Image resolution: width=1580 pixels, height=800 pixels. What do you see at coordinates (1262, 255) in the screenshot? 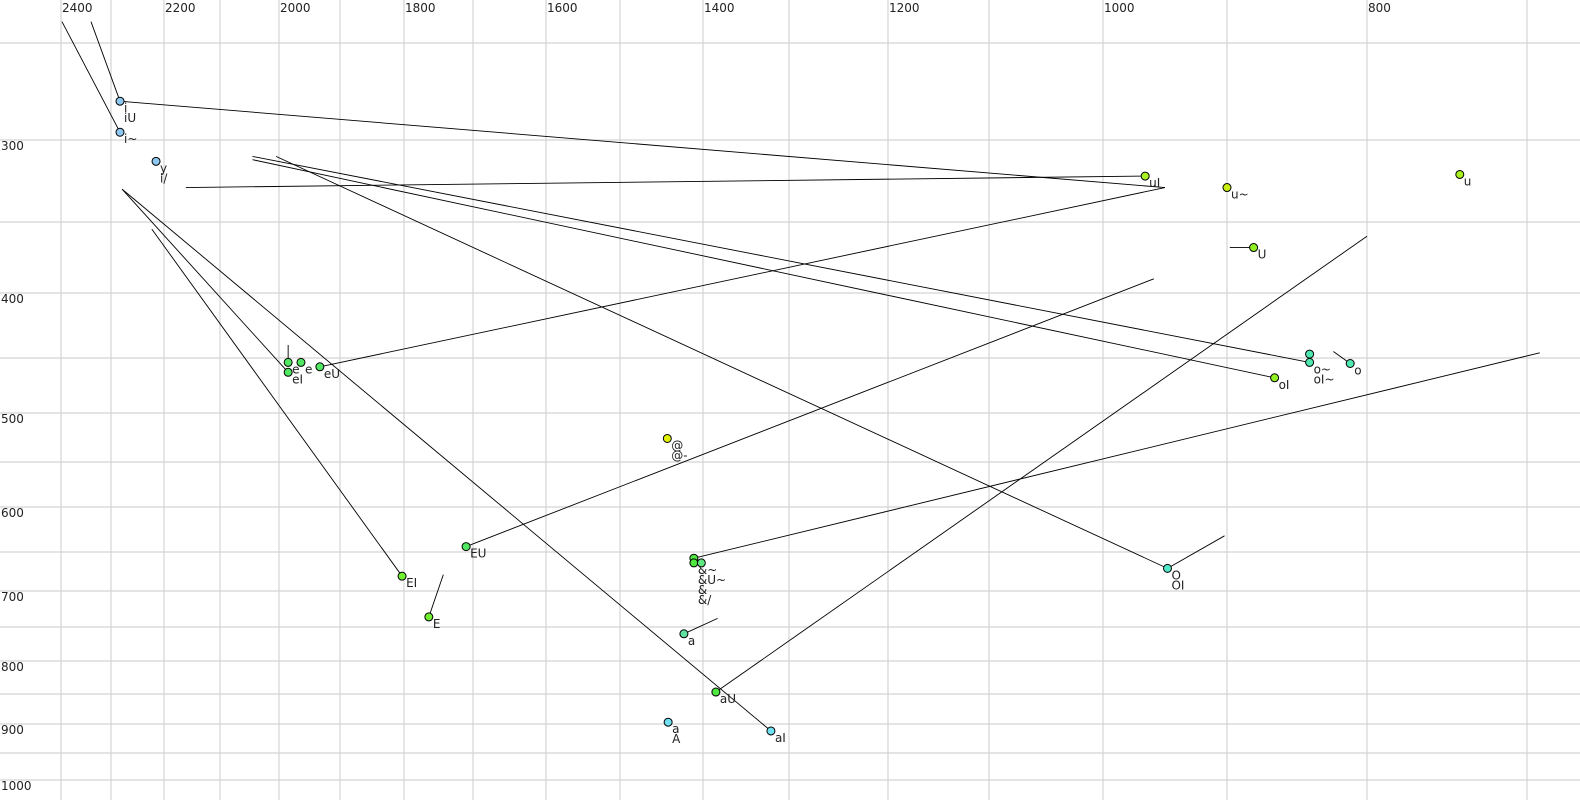
I see `vowel-label: U` at bounding box center [1262, 255].